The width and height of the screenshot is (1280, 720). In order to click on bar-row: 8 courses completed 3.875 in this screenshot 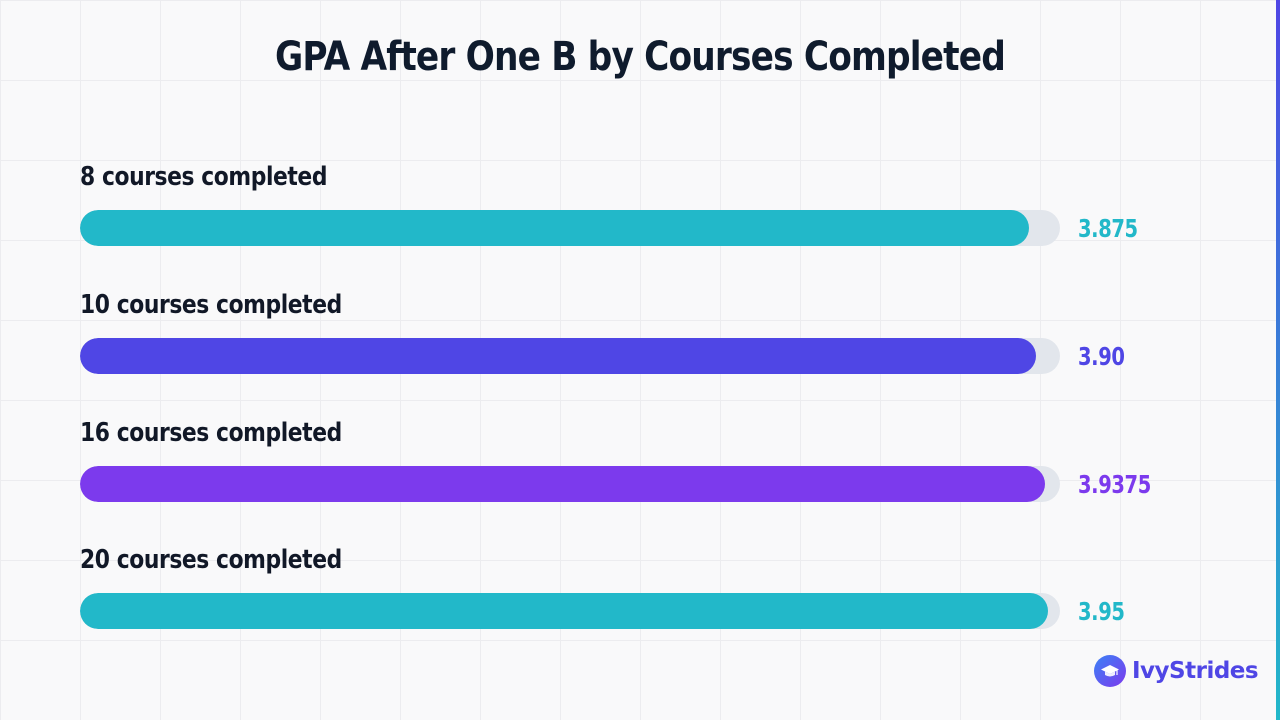, I will do `click(640, 212)`.